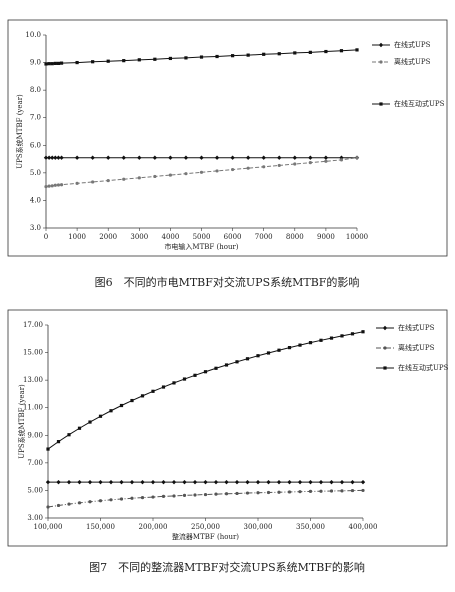  I want to click on x-axis-label: 市电输入MTBF (hour), so click(201, 246).